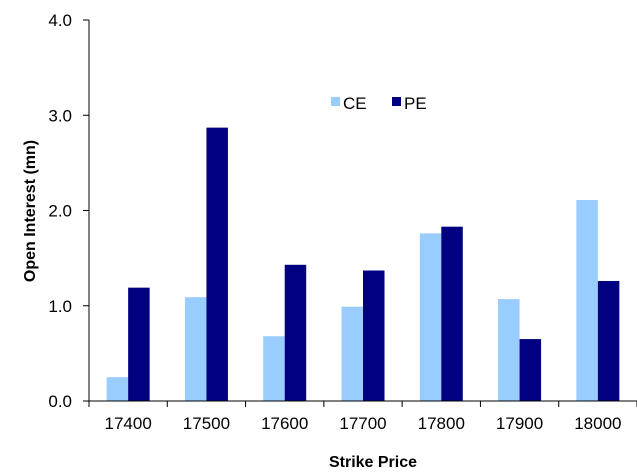 Image resolution: width=637 pixels, height=475 pixels. I want to click on x-tick-label: 17400, so click(128, 423).